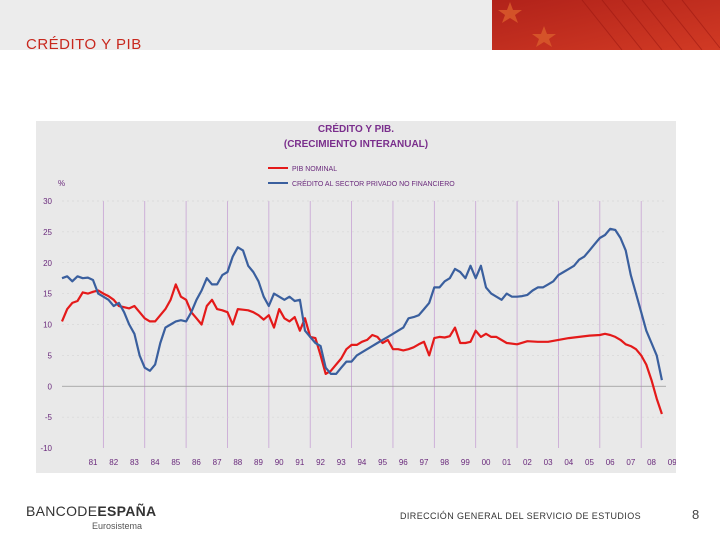 This screenshot has width=720, height=540. I want to click on y-axis-label: %, so click(61, 183).